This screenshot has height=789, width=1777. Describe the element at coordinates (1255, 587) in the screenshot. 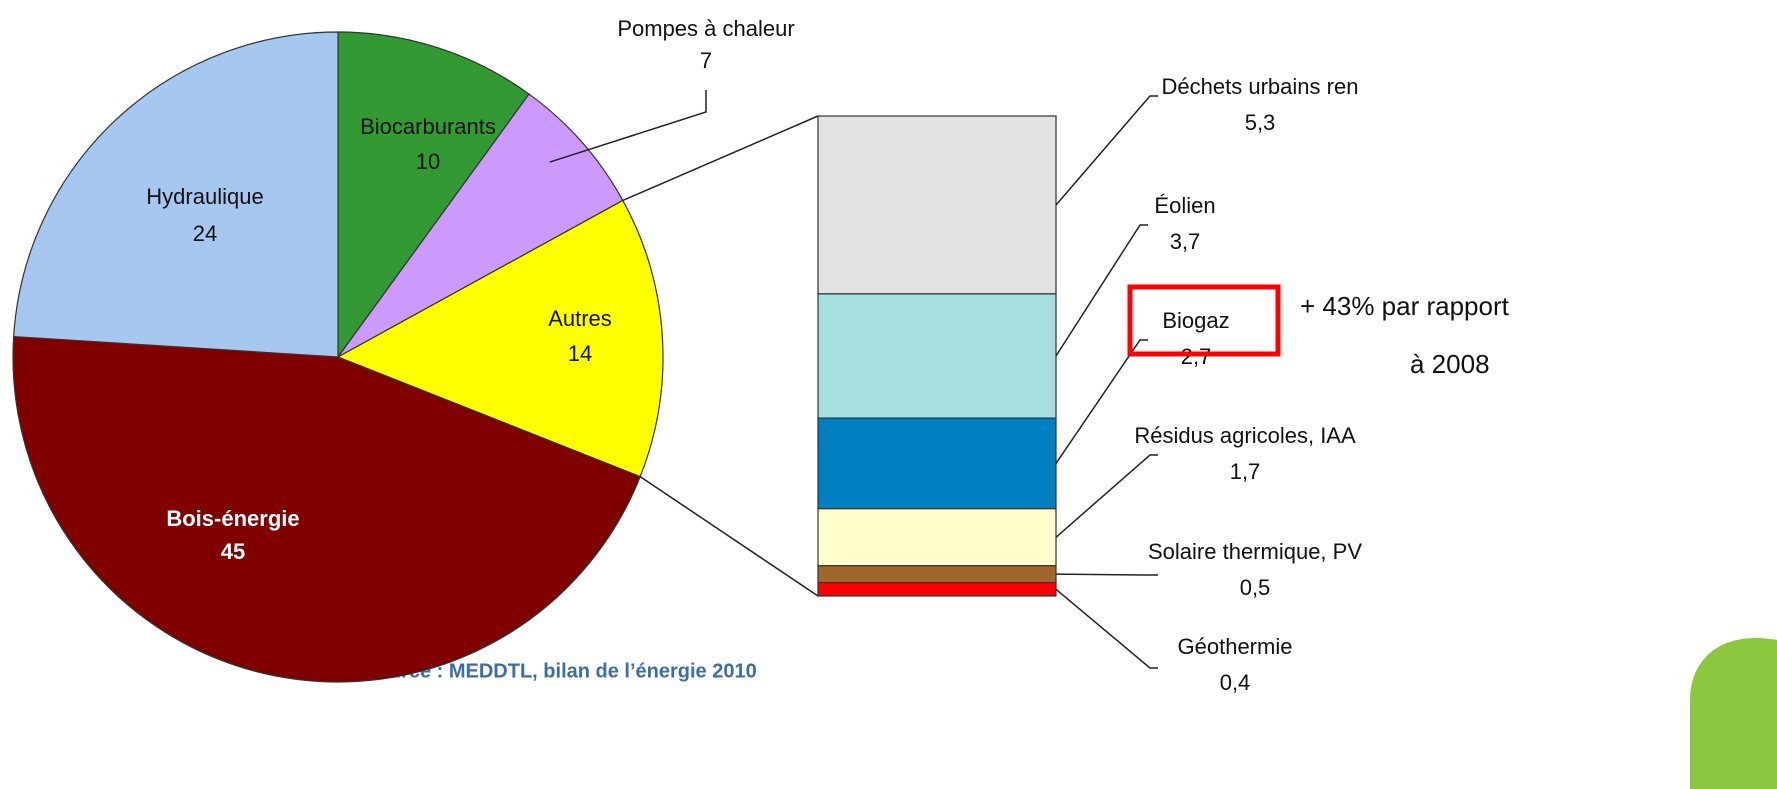

I see `segment-value: 0,5` at that location.